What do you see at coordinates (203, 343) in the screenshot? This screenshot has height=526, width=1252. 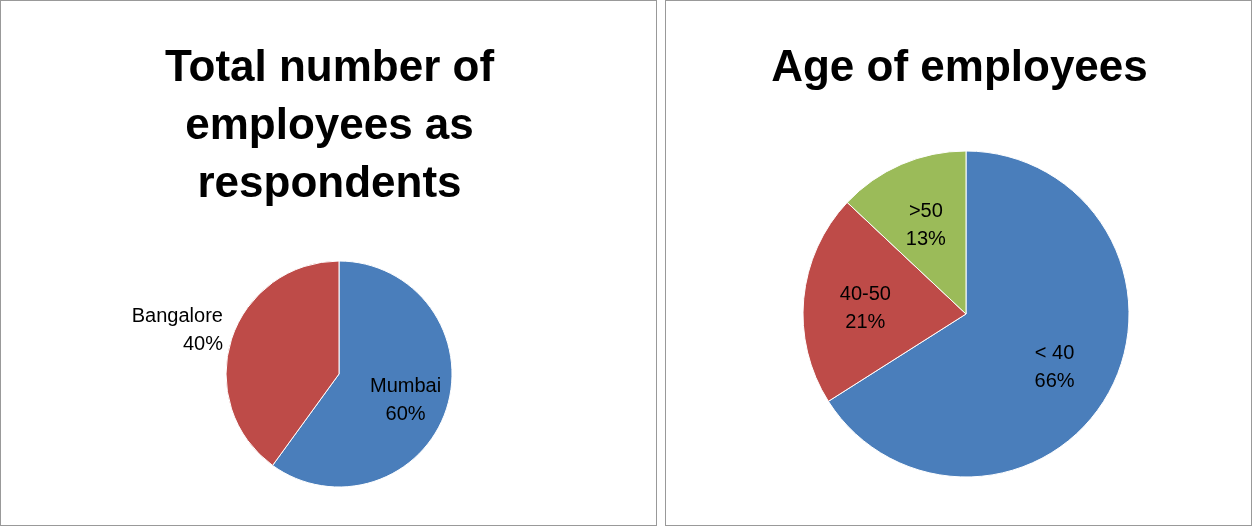 I see `data-label: 40%` at bounding box center [203, 343].